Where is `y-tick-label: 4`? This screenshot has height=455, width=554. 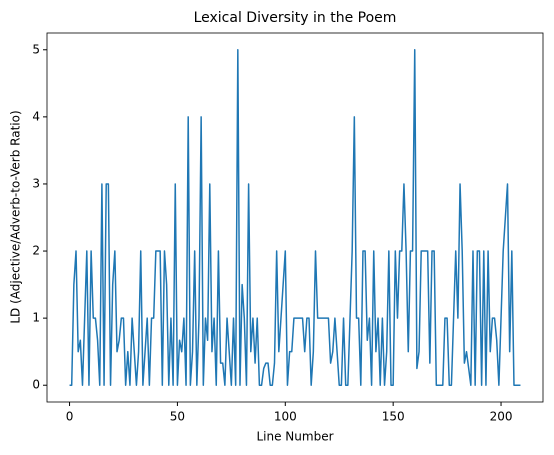 y-tick-label: 4 is located at coordinates (36, 116).